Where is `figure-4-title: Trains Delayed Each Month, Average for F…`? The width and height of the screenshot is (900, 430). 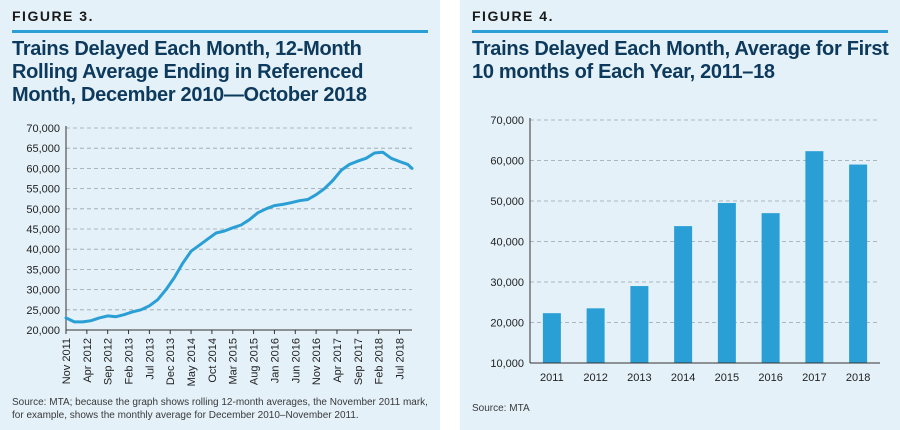 figure-4-title: Trains Delayed Each Month, Average for F… is located at coordinates (680, 60).